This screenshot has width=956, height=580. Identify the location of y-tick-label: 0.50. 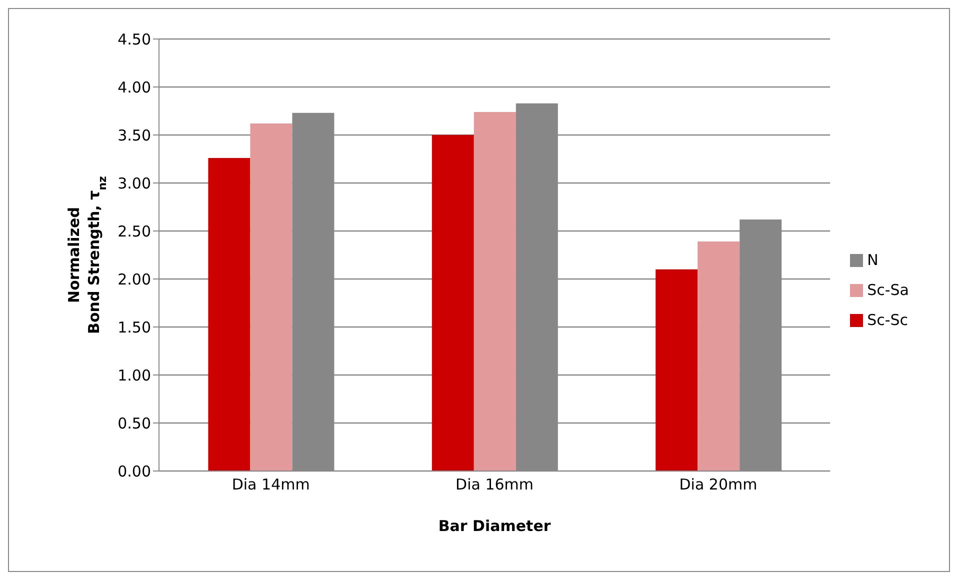
(134, 423).